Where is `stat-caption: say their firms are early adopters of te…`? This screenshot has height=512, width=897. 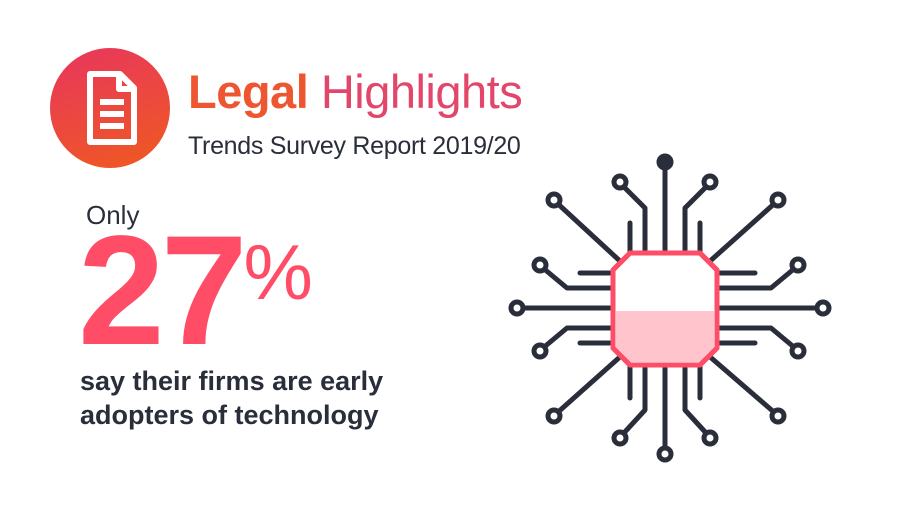 stat-caption: say their firms are early adopters of te… is located at coordinates (232, 398).